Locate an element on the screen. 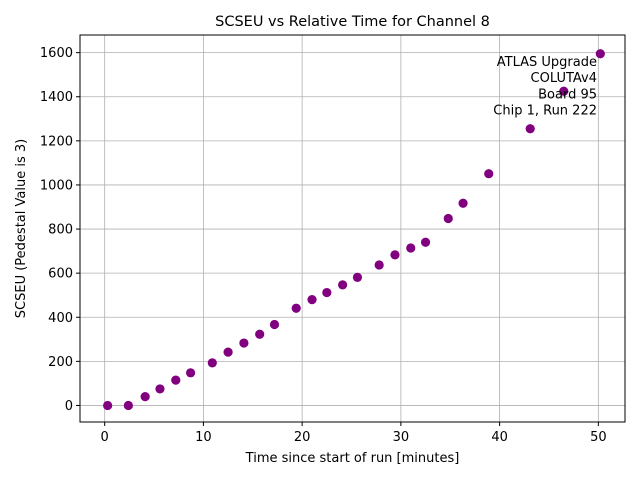 This screenshot has height=480, width=640. chart-title: SCSEU vs Relative Time for Channel 8 is located at coordinates (352, 22).